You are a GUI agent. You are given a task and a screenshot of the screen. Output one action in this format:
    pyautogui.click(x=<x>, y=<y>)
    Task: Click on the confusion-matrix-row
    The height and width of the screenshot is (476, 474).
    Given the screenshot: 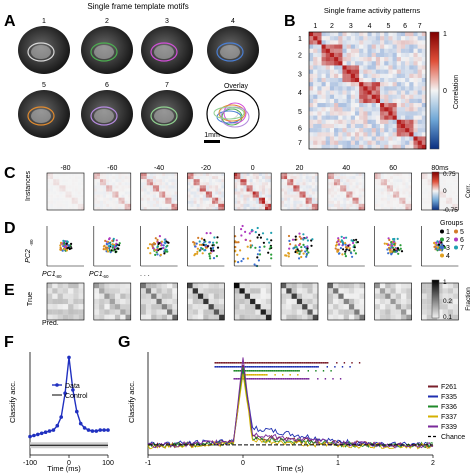 What is the action you would take?
    pyautogui.click(x=252, y=301)
    